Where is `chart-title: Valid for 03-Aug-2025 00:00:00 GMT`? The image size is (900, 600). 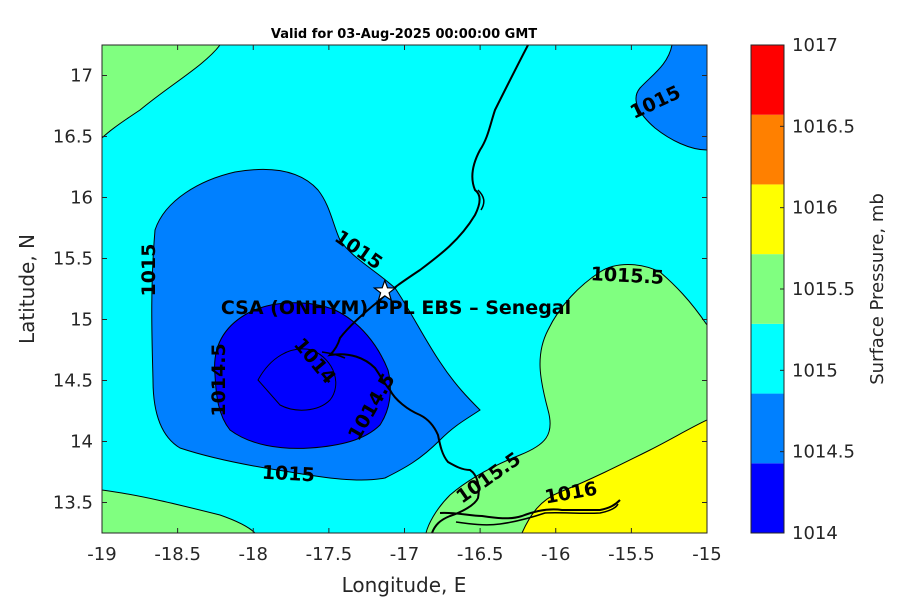 chart-title: Valid for 03-Aug-2025 00:00:00 GMT is located at coordinates (404, 34).